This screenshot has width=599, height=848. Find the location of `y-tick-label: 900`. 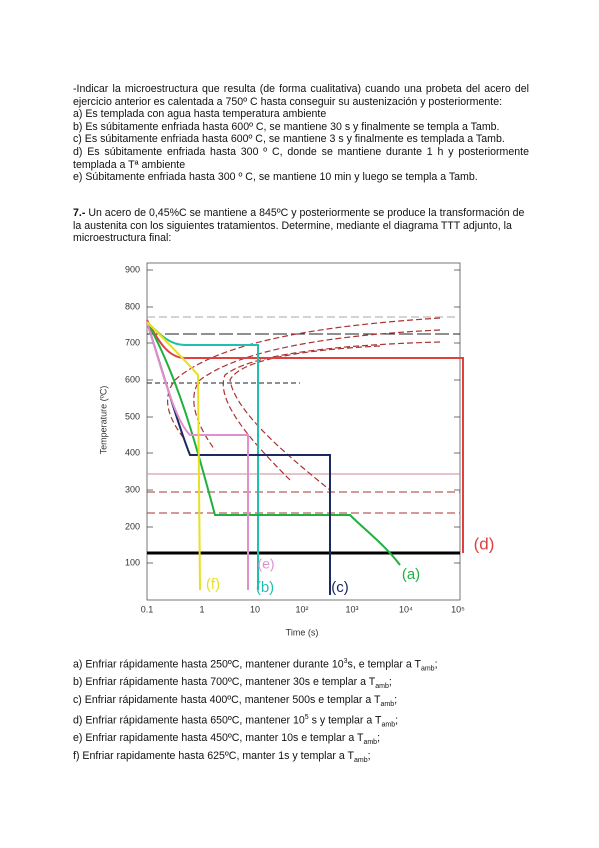

y-tick-label: 900 is located at coordinates (132, 269).